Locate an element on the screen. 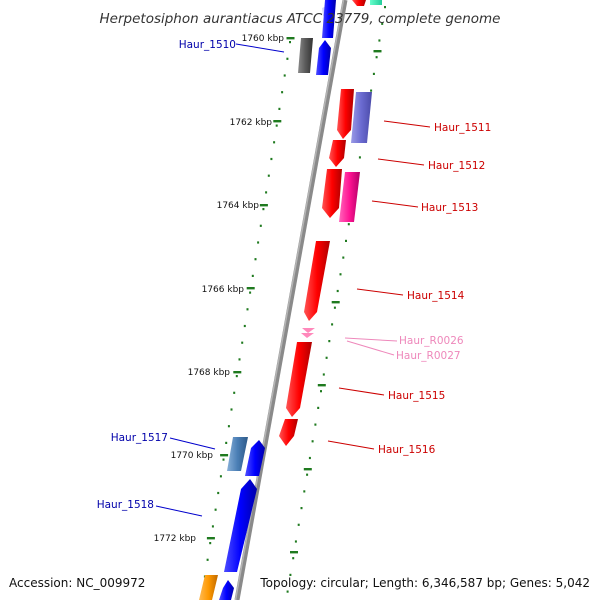 The image size is (600, 600). gene-arrow-haur-1517-blue is located at coordinates (255, 458).